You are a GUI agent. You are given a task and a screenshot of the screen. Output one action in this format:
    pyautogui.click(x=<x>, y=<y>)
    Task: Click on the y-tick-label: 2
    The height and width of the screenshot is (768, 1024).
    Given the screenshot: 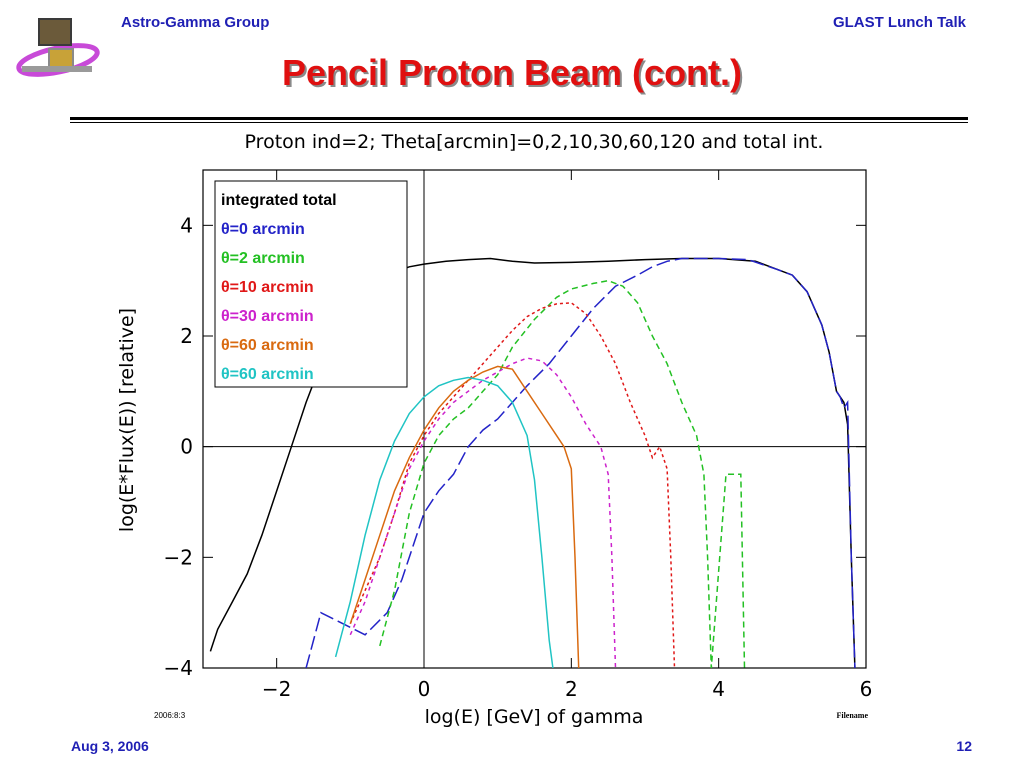 What is the action you would take?
    pyautogui.click(x=186, y=336)
    